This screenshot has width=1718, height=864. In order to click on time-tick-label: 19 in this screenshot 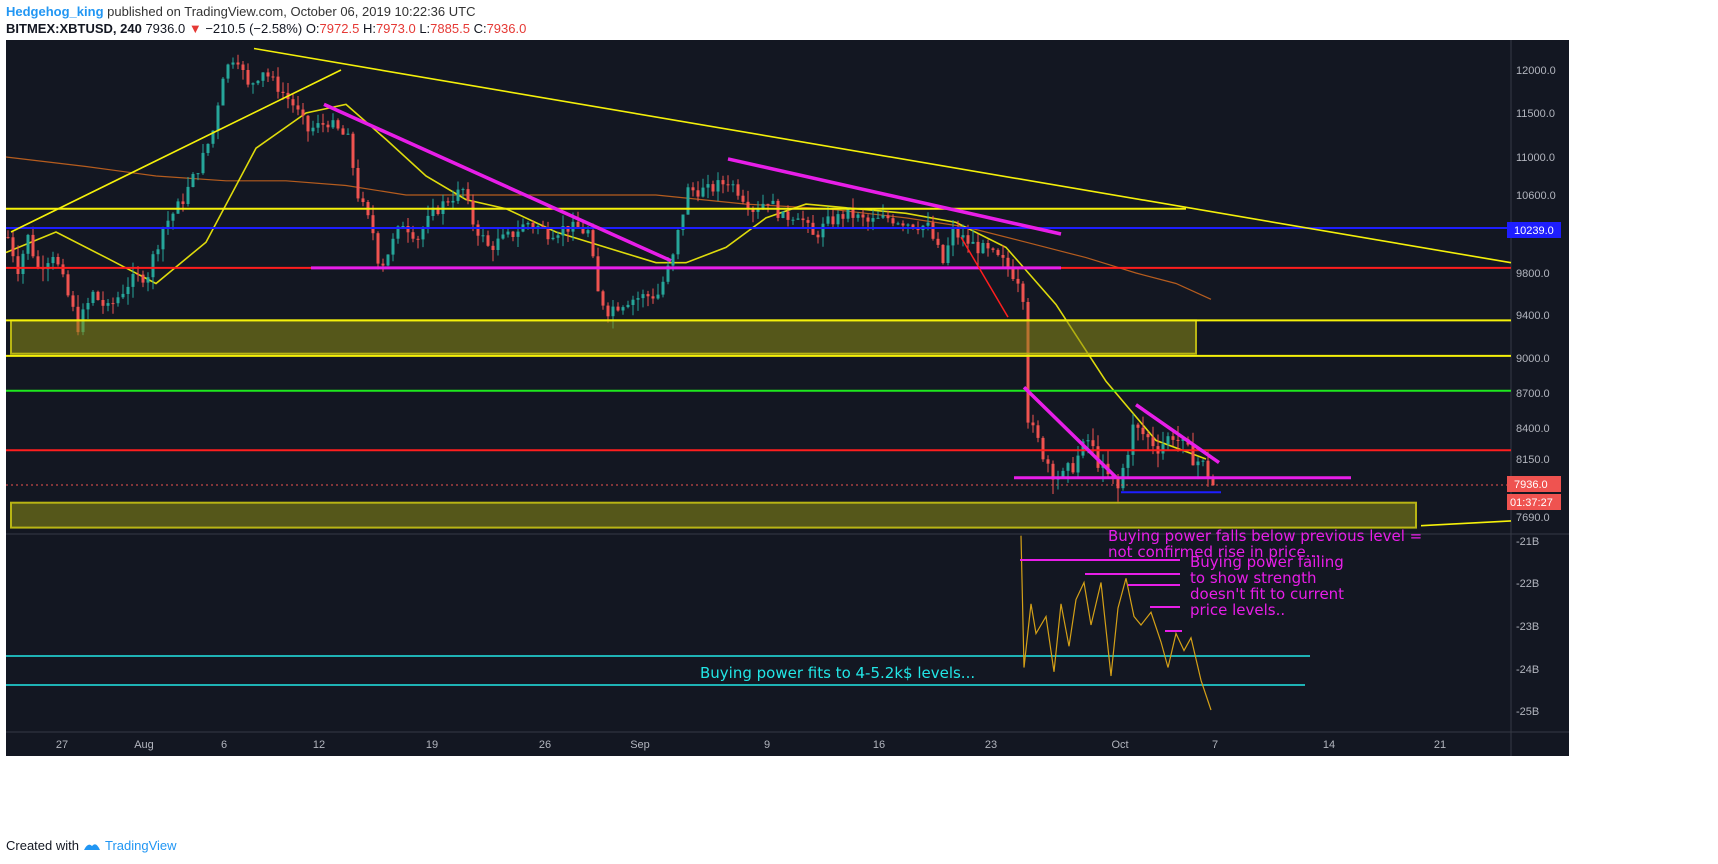, I will do `click(432, 745)`.